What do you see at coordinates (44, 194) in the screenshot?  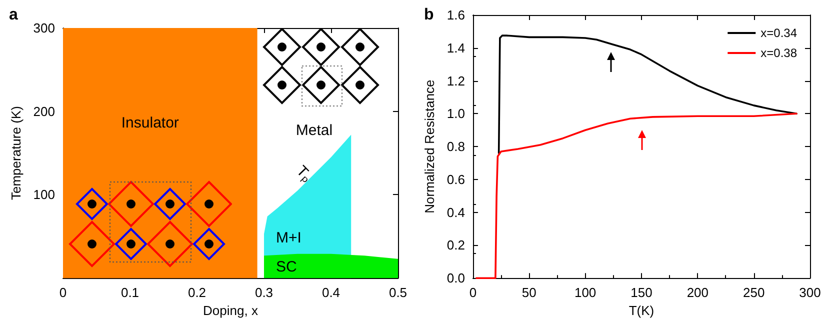 I see `y-tick-label: 100` at bounding box center [44, 194].